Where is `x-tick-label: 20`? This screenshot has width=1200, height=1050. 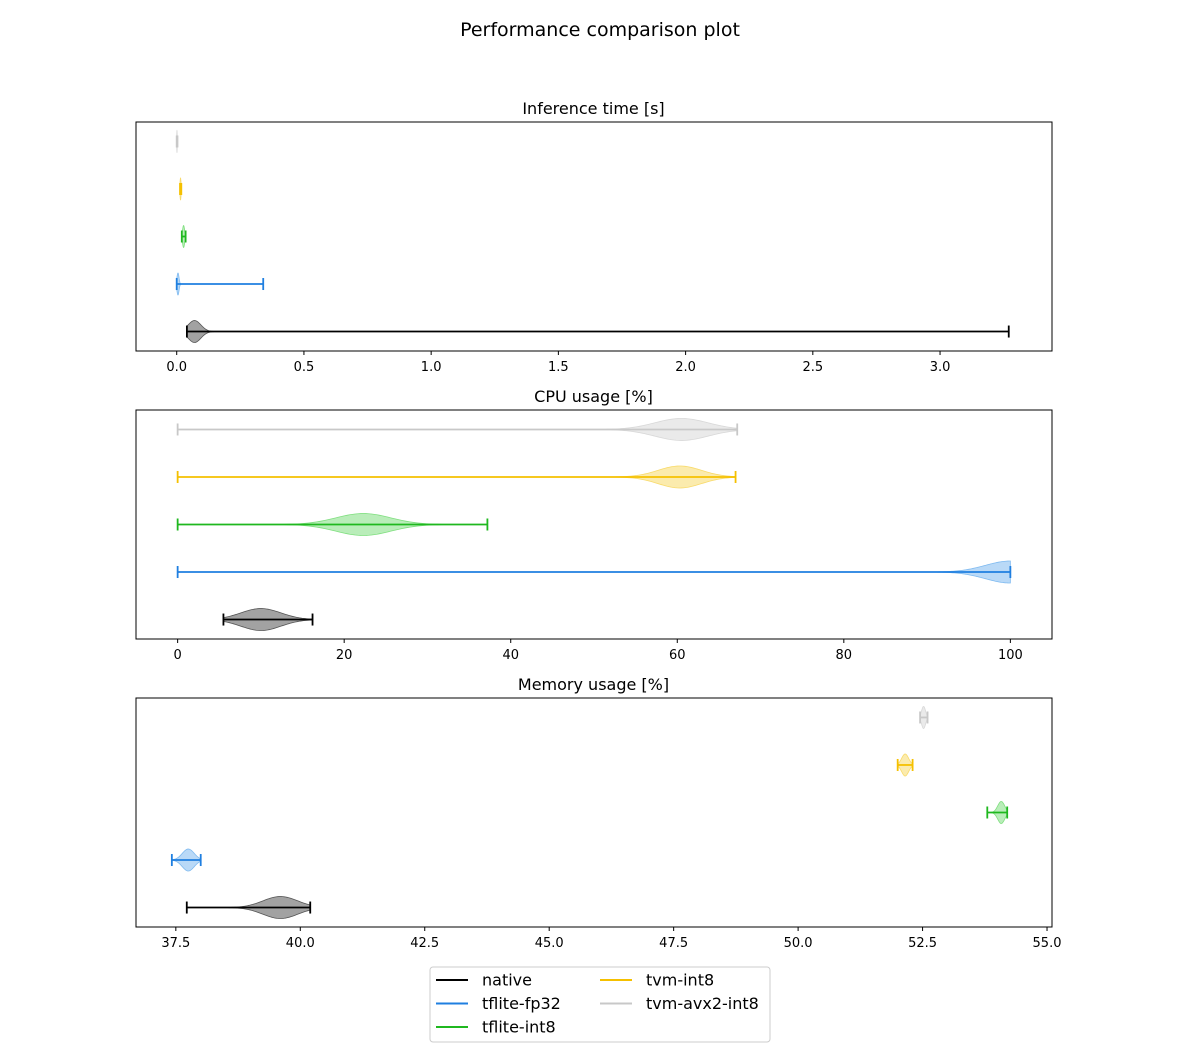
x-tick-label: 20 is located at coordinates (344, 655).